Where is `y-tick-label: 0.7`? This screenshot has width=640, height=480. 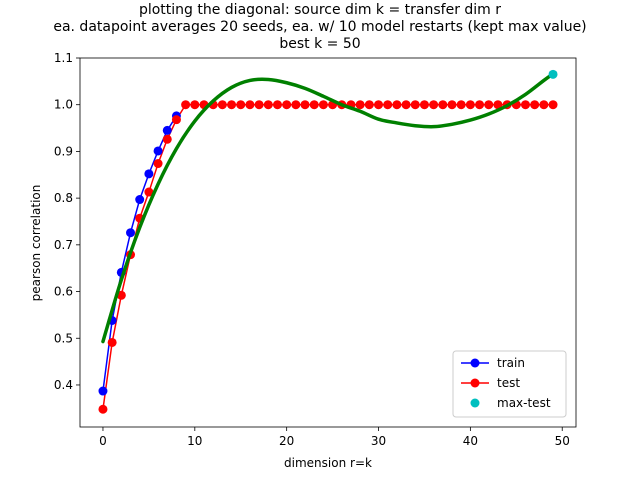 y-tick-label: 0.7 is located at coordinates (63, 245).